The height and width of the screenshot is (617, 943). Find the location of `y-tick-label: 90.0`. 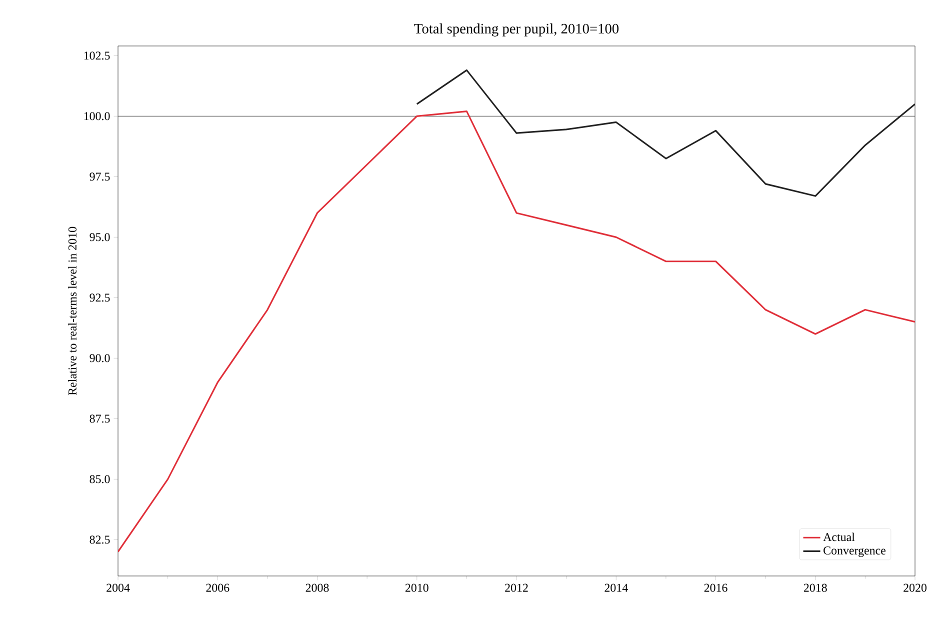

y-tick-label: 90.0 is located at coordinates (100, 358).